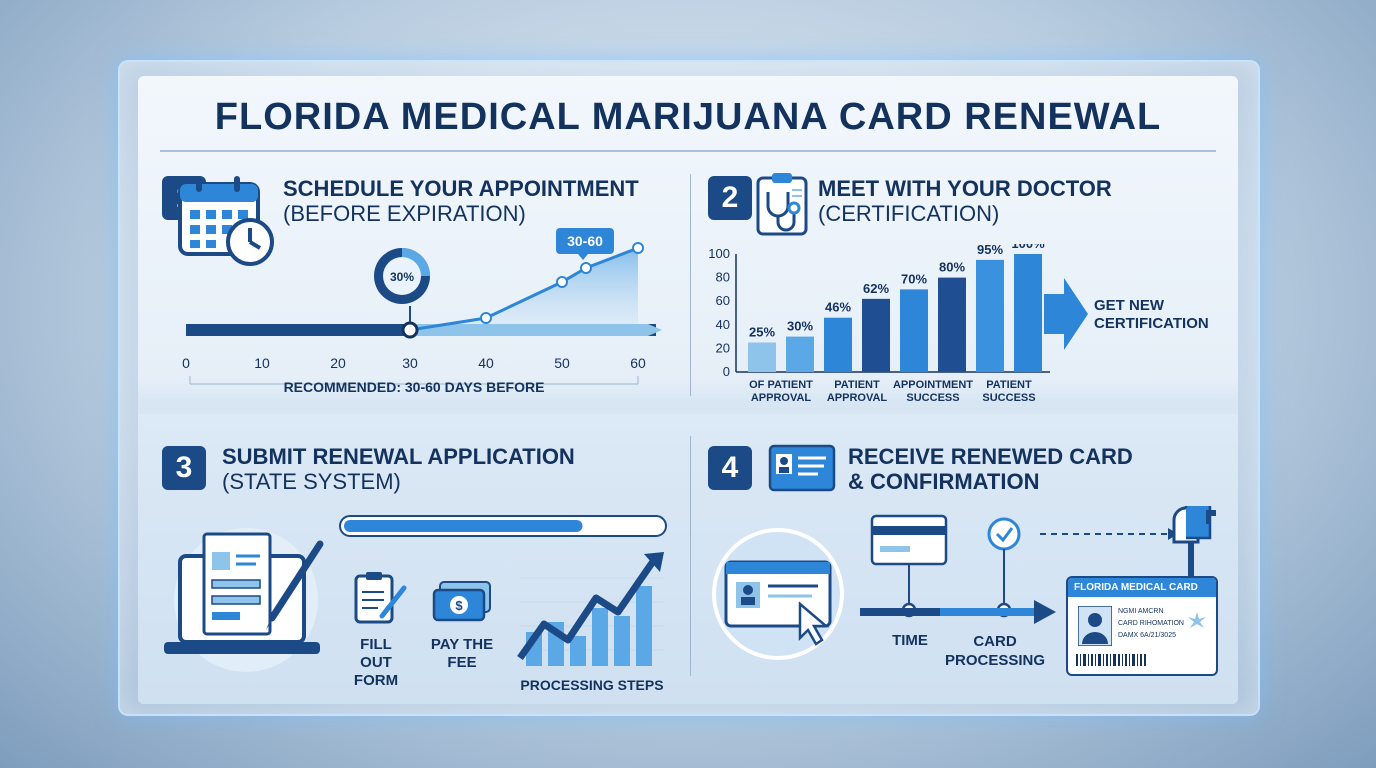 The image size is (1376, 768). What do you see at coordinates (486, 363) in the screenshot?
I see `tick-40: 40` at bounding box center [486, 363].